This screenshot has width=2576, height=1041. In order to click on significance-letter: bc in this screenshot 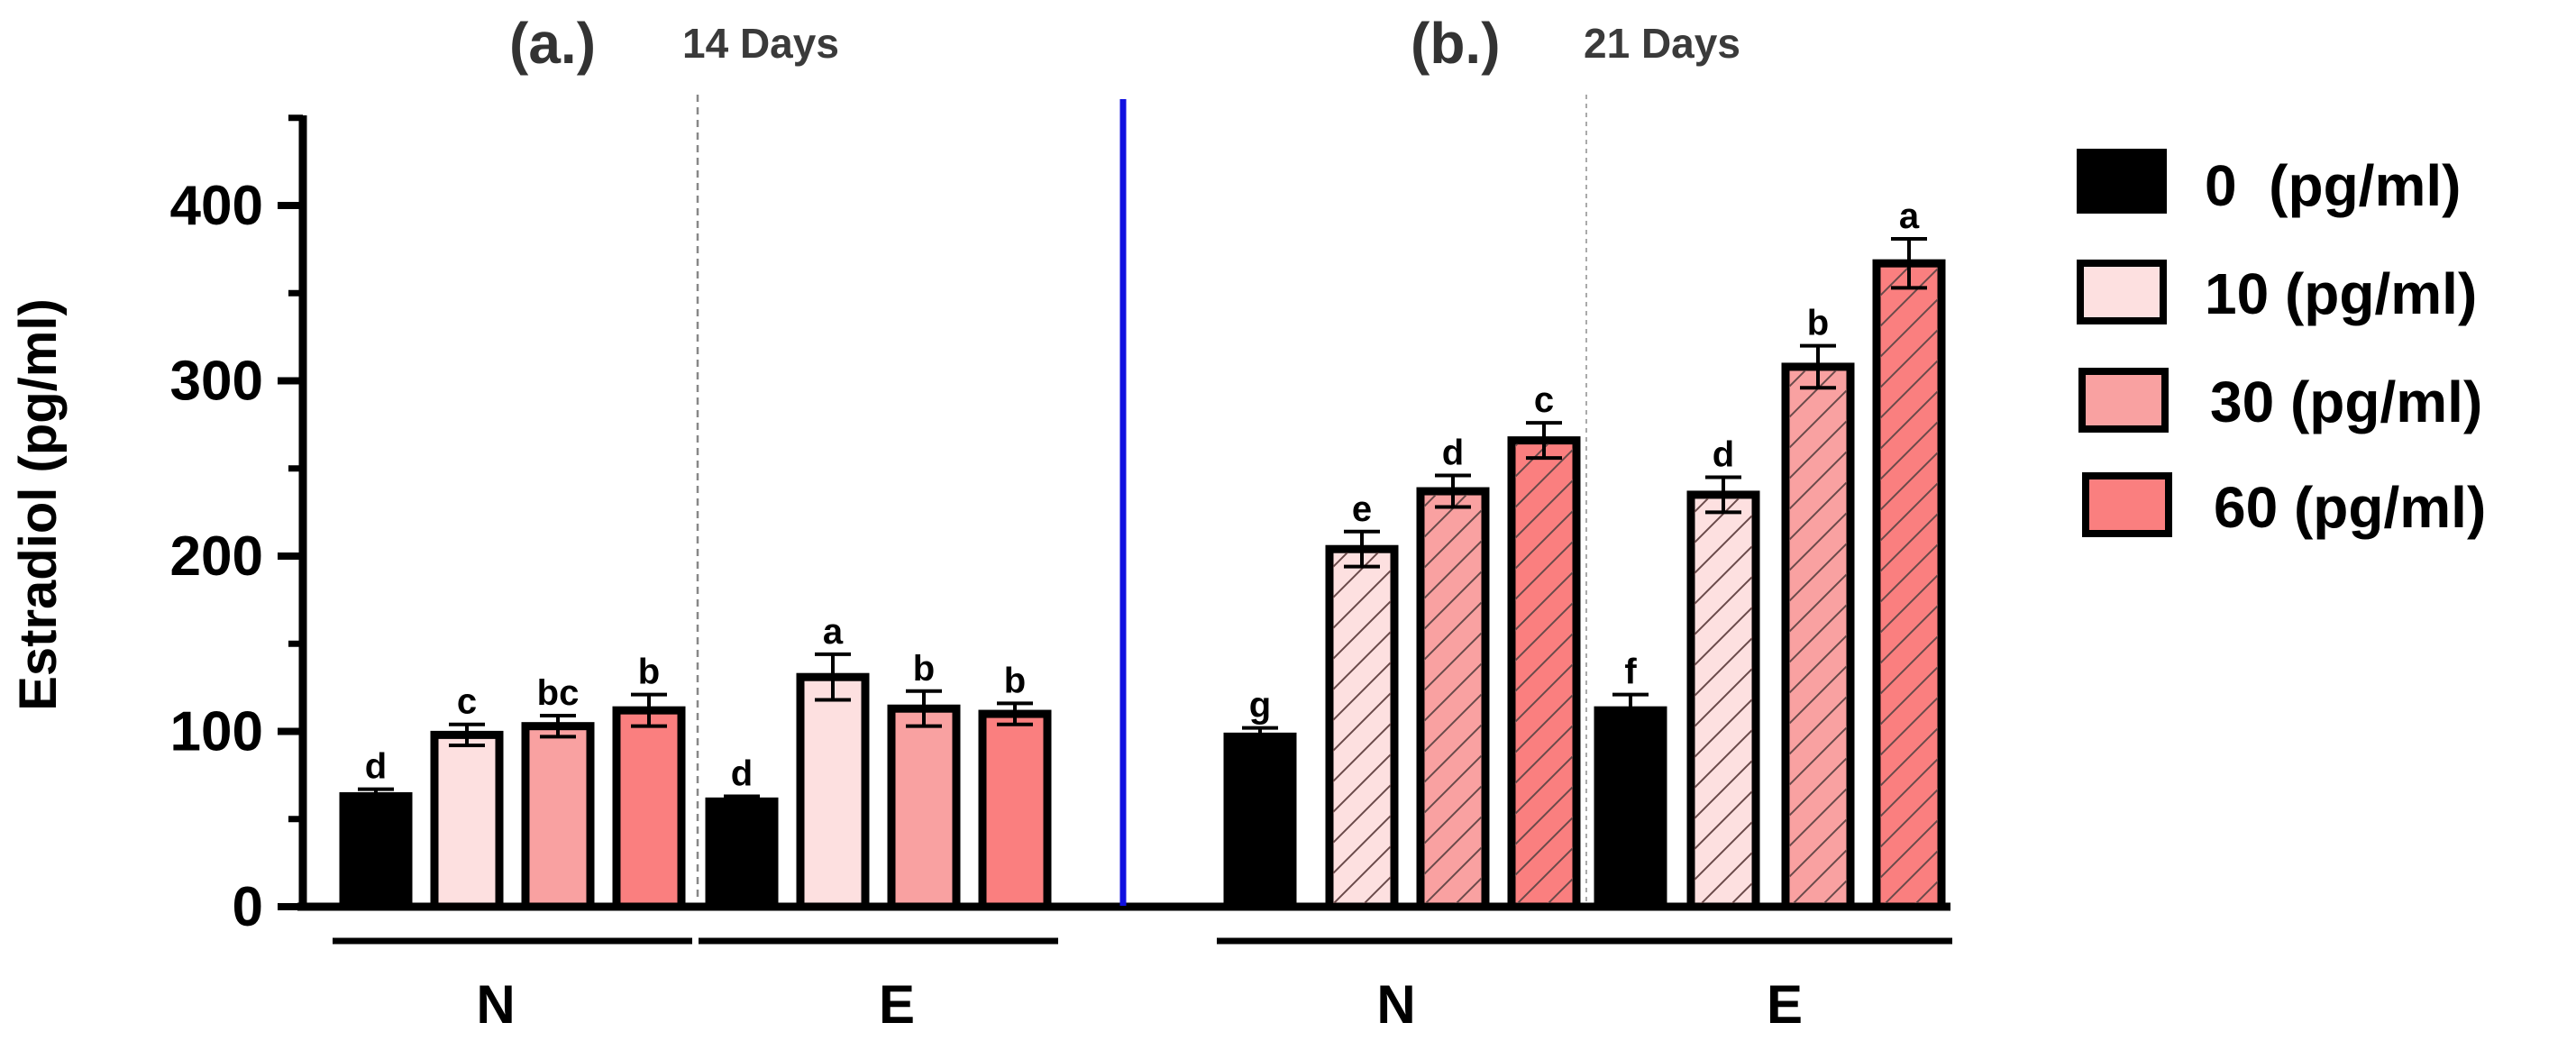, I will do `click(558, 693)`.